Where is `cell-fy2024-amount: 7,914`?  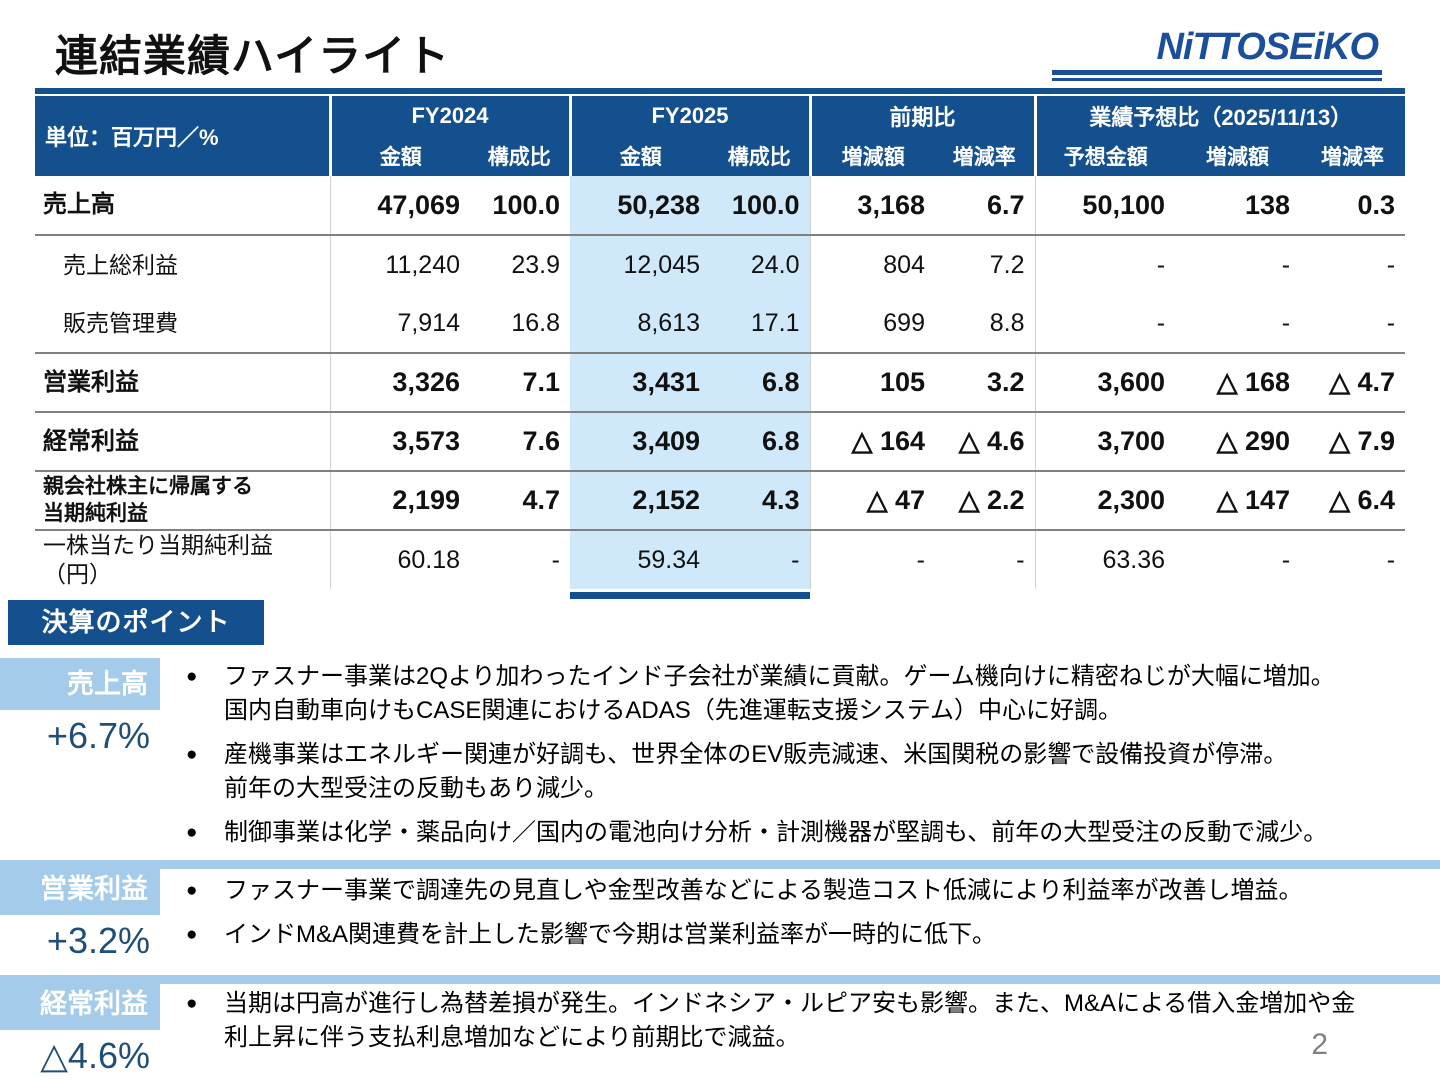
cell-fy2024-amount: 7,914 is located at coordinates (399, 324).